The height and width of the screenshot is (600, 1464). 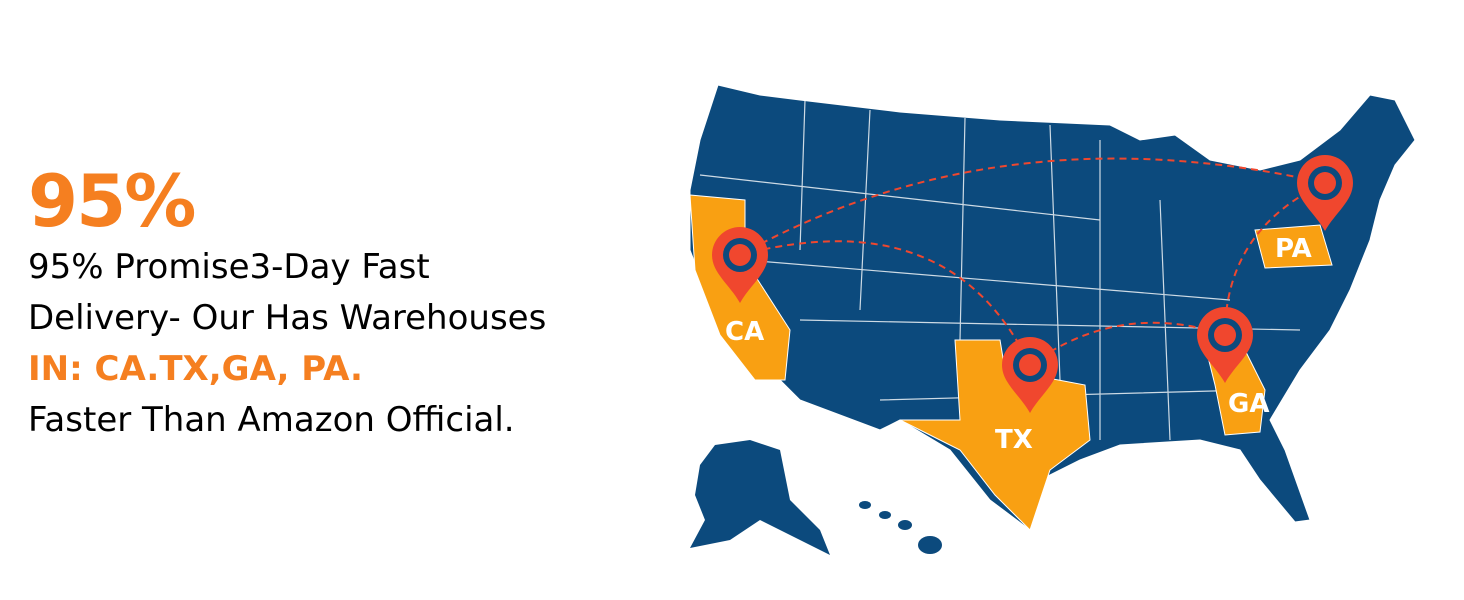 I want to click on pin-ca-icon, so click(x=740, y=265).